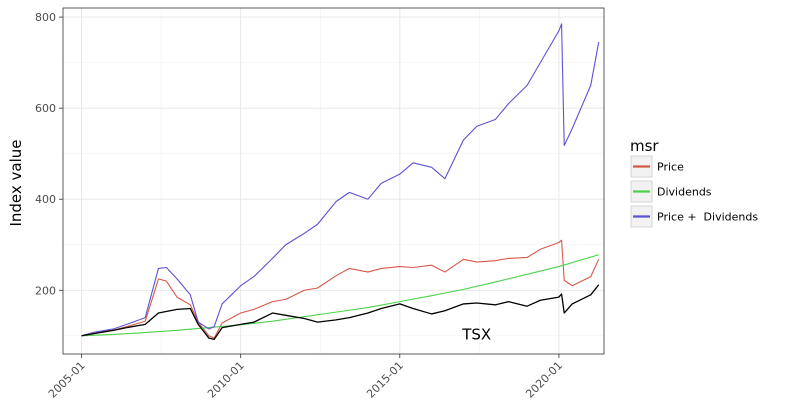  Describe the element at coordinates (476, 334) in the screenshot. I see `annotation-tsx: TSX` at that location.